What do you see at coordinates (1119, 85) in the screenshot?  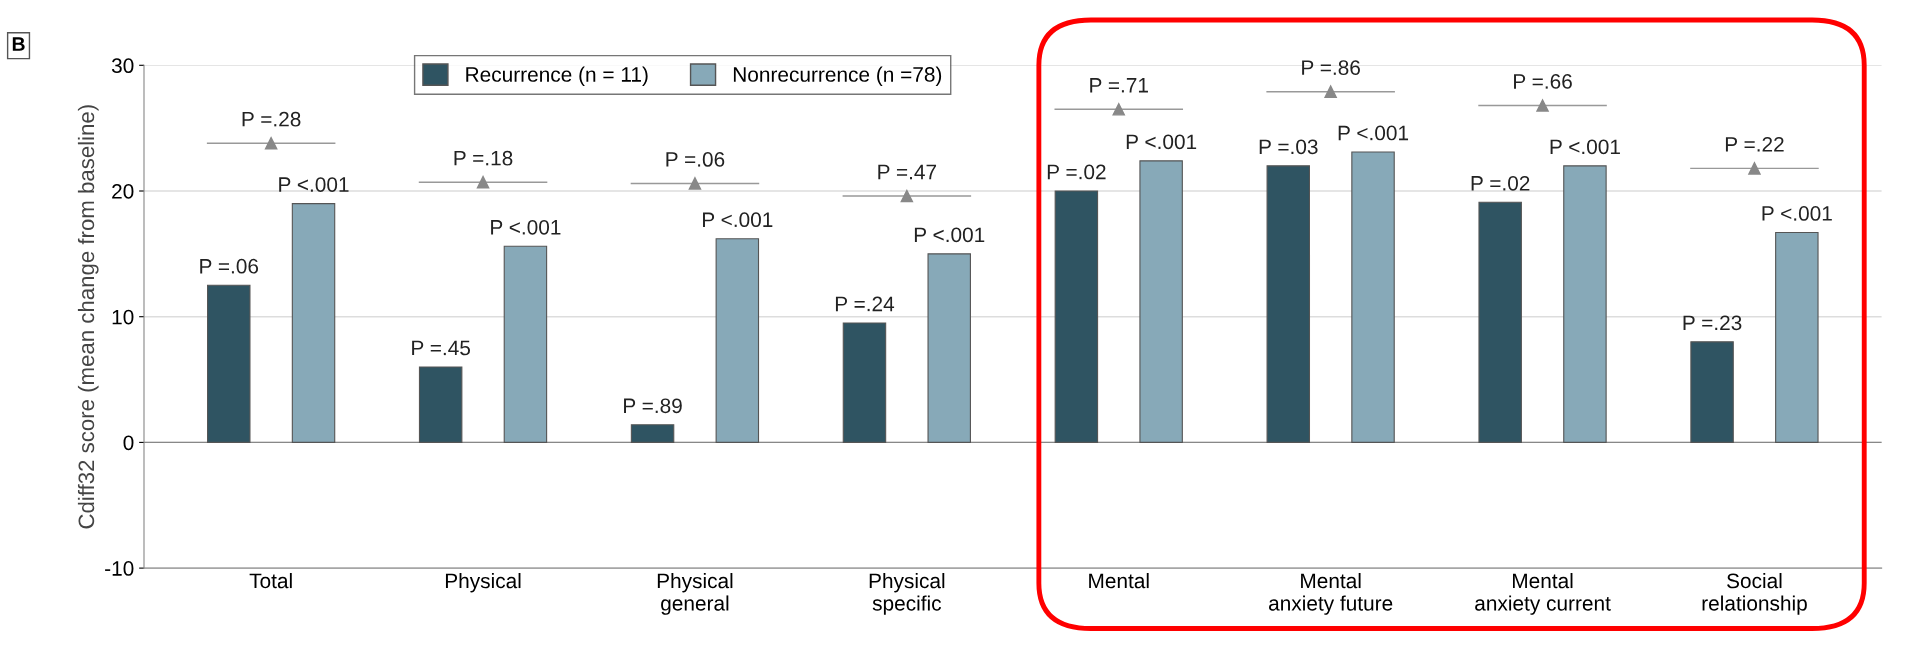 I see `annotation: P =.71` at bounding box center [1119, 85].